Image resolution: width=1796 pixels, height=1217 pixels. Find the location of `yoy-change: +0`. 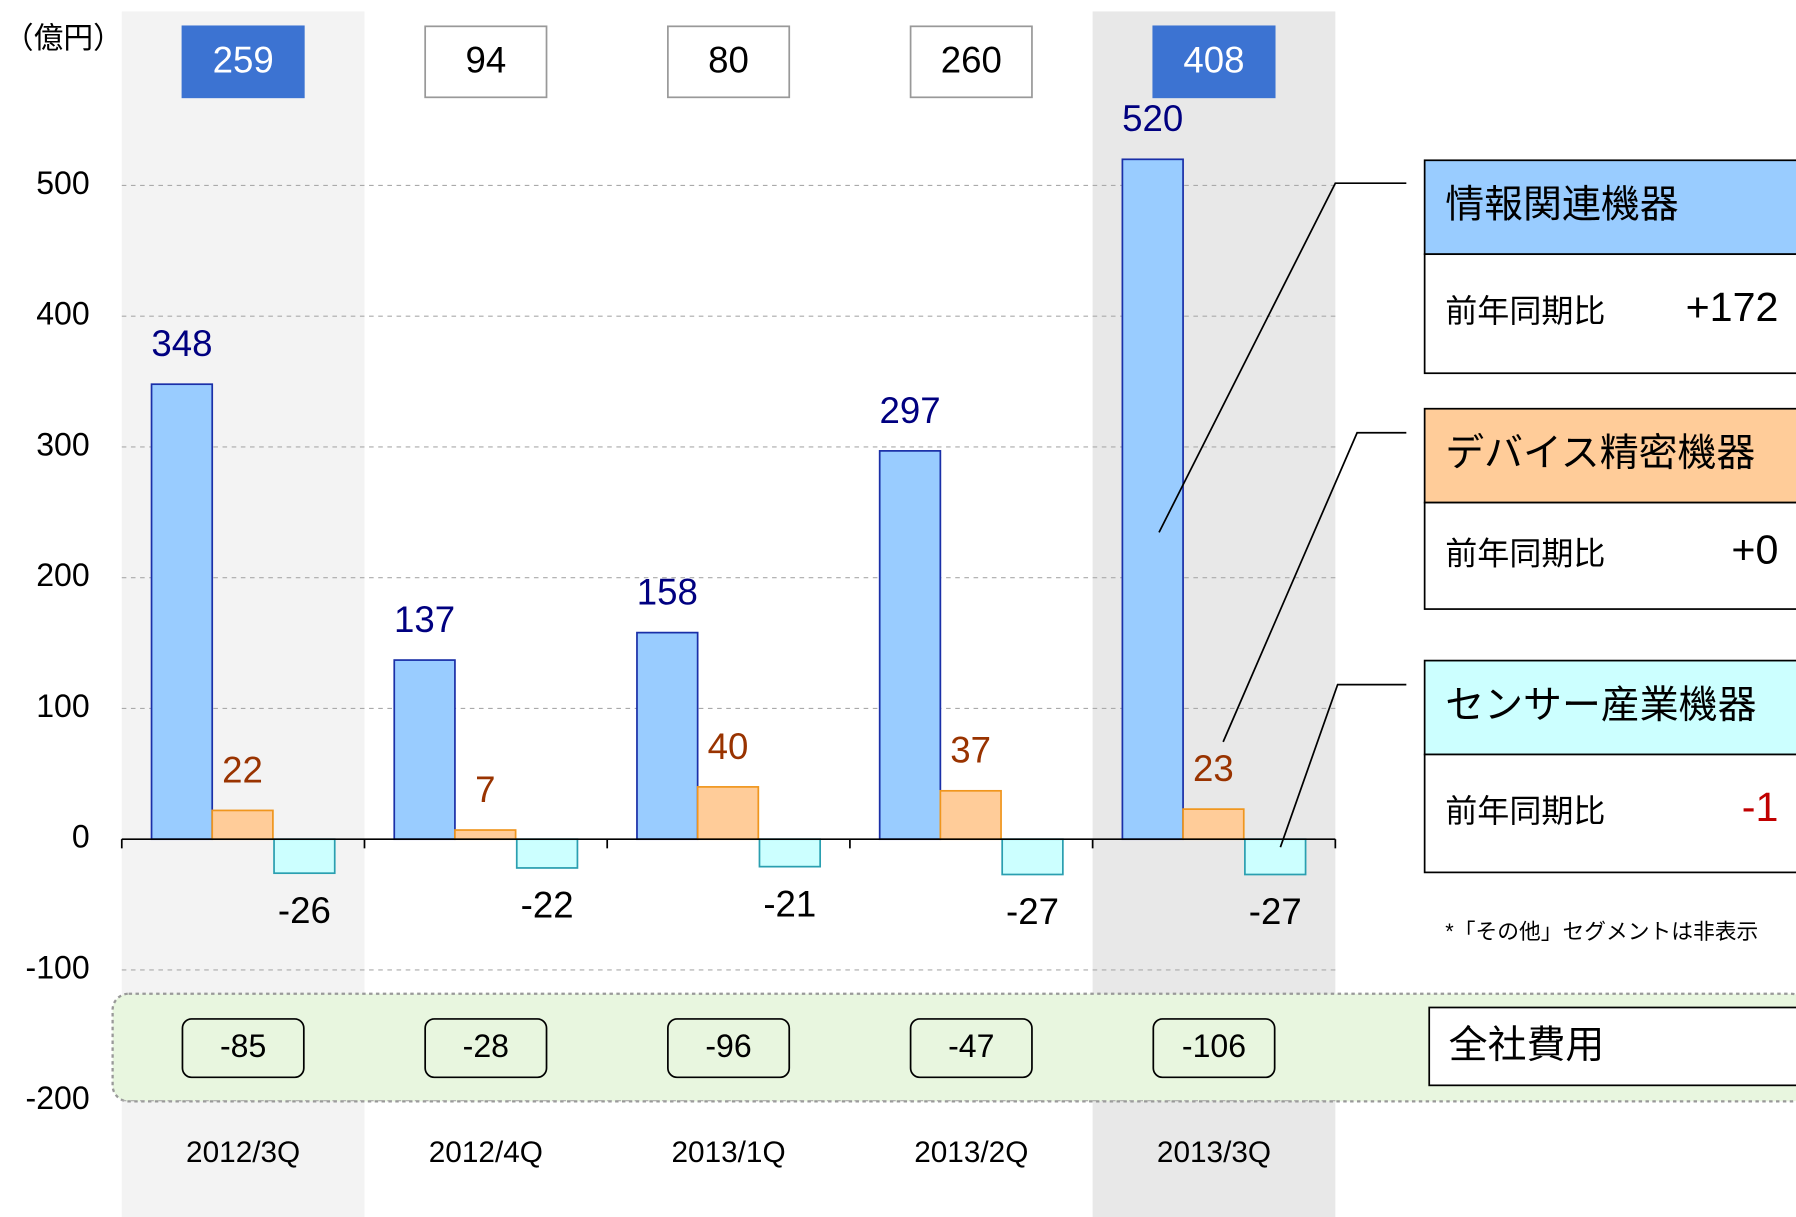

yoy-change: +0 is located at coordinates (1754, 549).